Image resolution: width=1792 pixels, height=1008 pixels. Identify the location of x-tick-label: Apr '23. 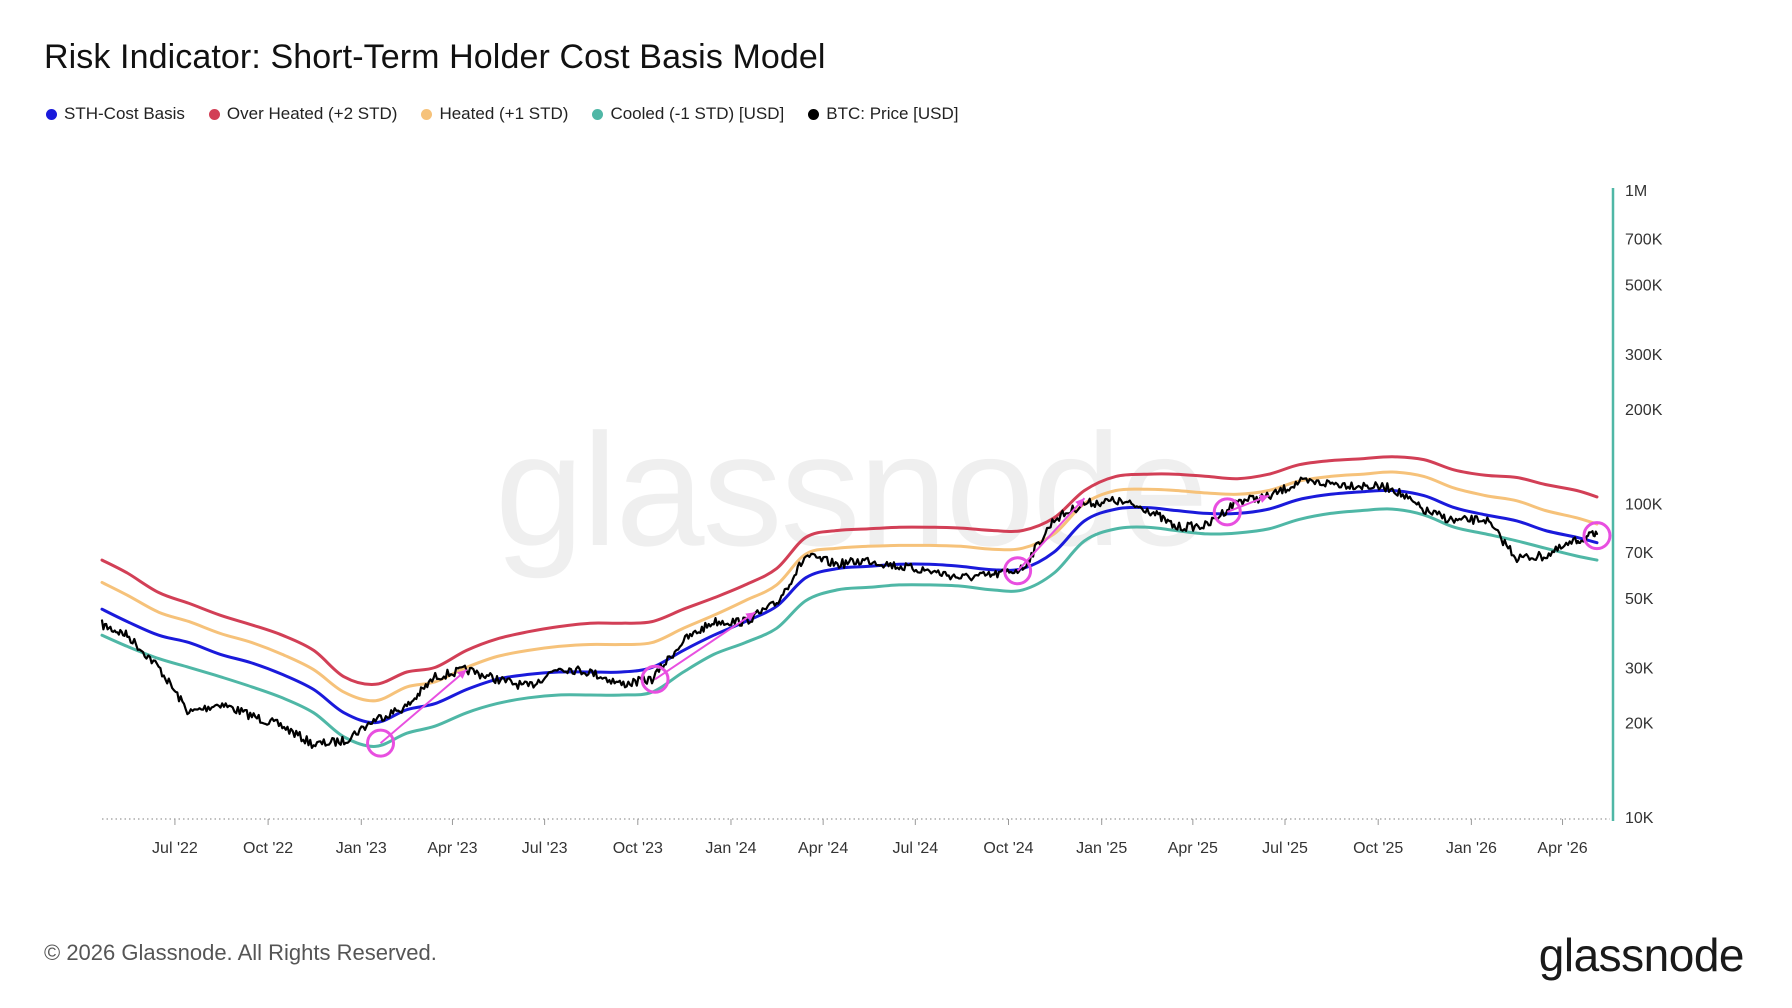
(452, 848).